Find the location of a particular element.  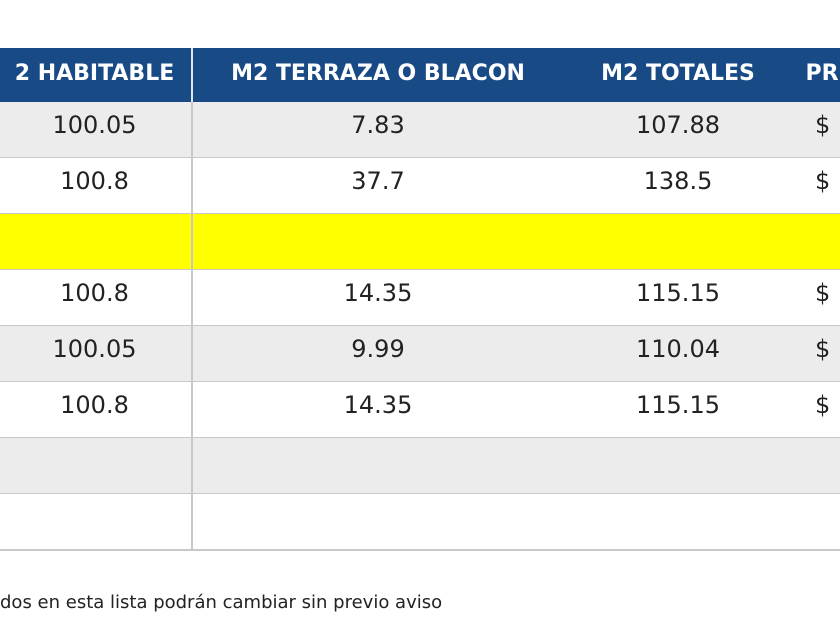

table-cell: 110.04 is located at coordinates (679, 354).